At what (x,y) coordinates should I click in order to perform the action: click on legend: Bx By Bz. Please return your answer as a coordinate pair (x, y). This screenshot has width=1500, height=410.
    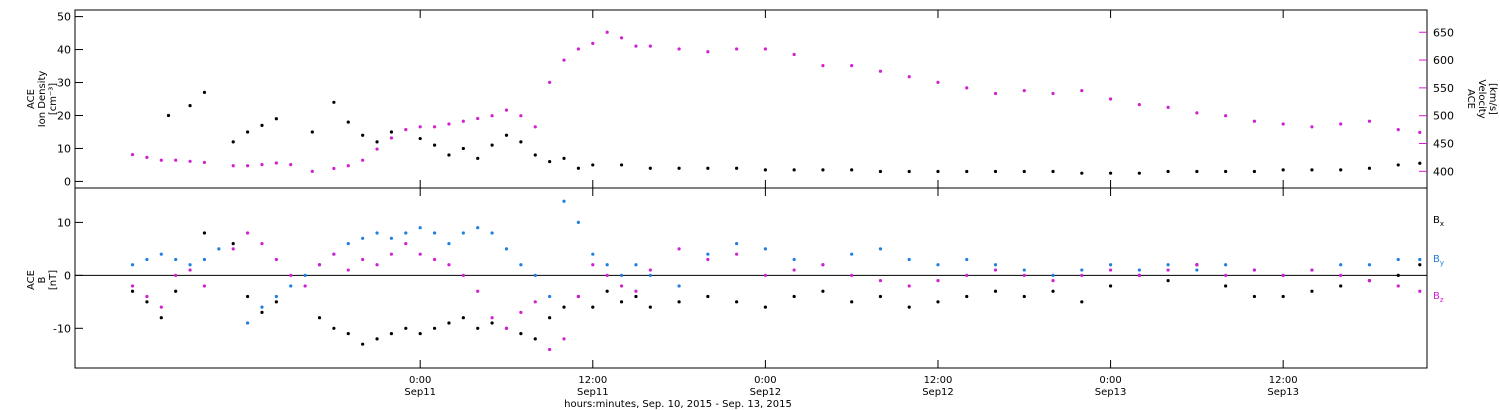
    Looking at the image, I should click on (1438, 259).